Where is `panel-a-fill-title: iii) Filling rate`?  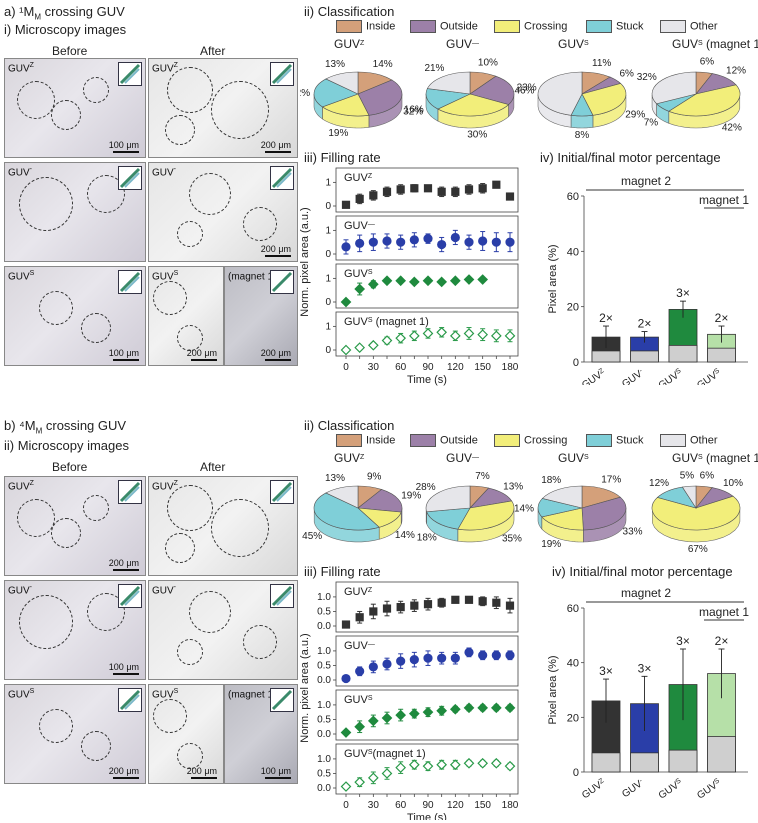
panel-a-fill-title: iii) Filling rate is located at coordinates (342, 157).